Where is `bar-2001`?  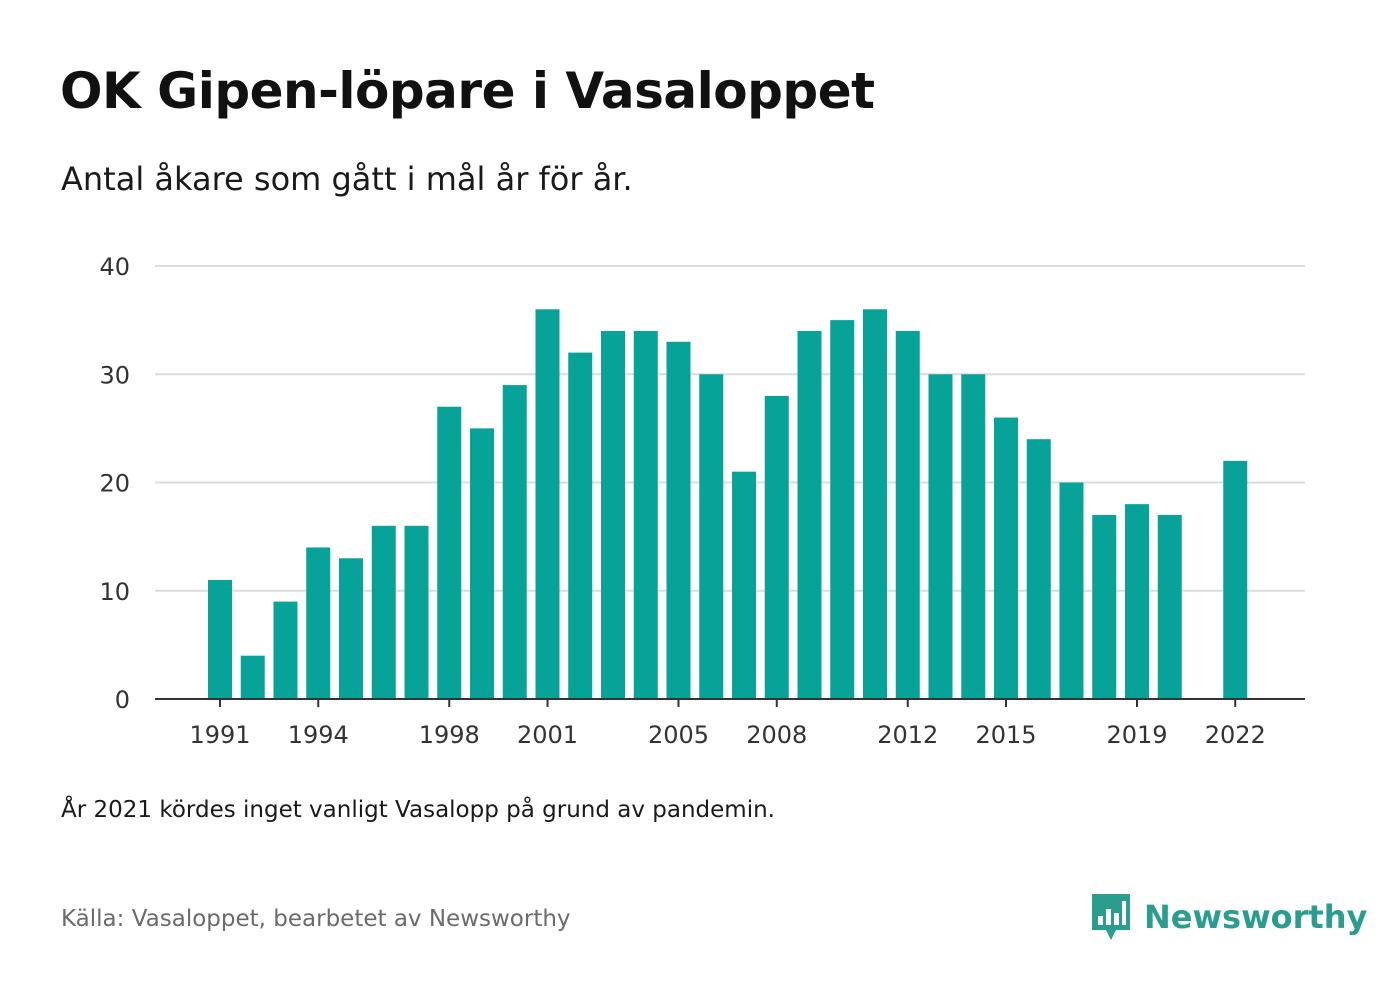
bar-2001 is located at coordinates (547, 504).